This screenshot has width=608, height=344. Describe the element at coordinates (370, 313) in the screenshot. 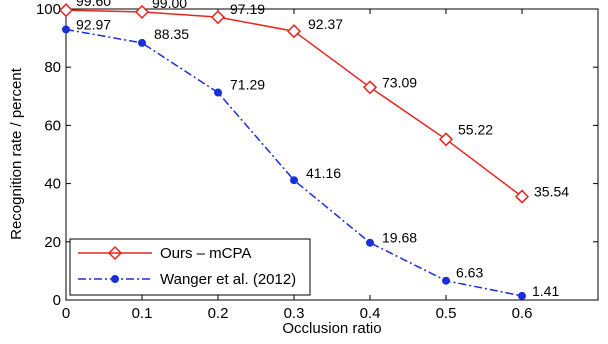

I see `x-tick-label: 0.4` at that location.